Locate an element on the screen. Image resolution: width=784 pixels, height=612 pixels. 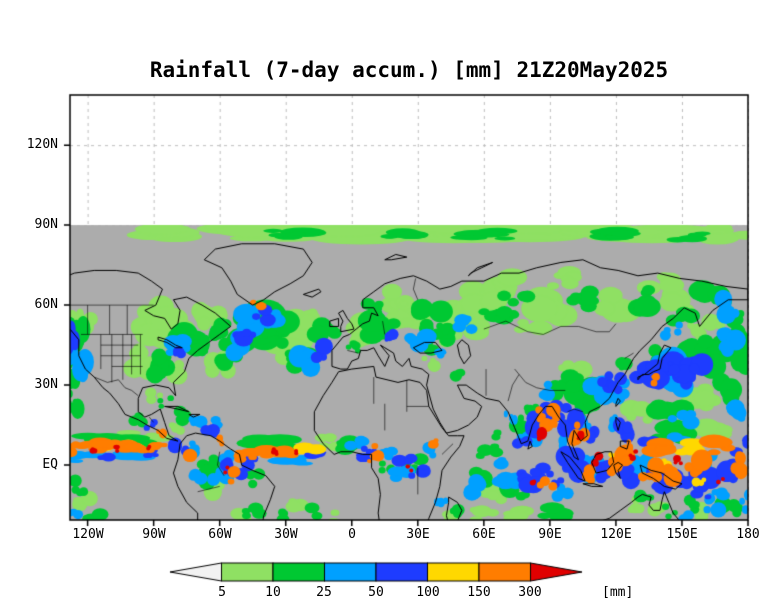
x-axis-label-150e: 150E is located at coordinates (682, 534).